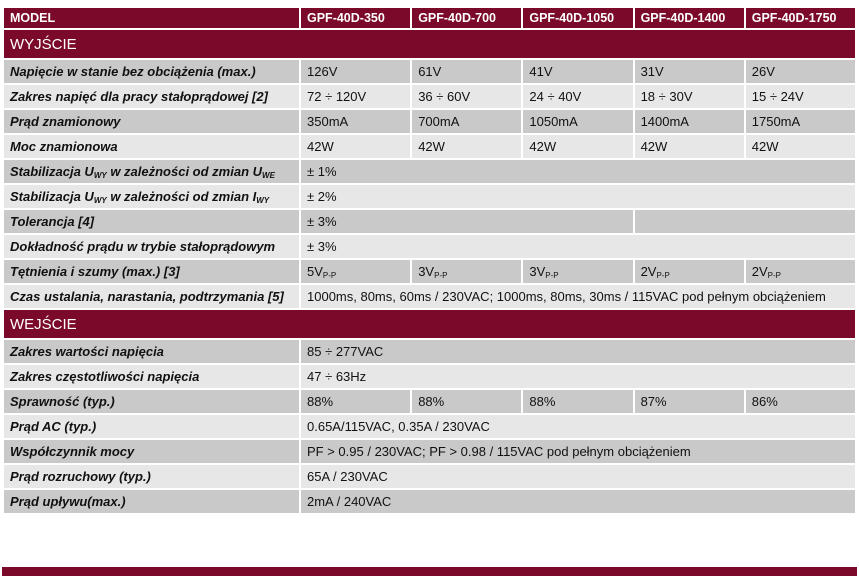 The height and width of the screenshot is (576, 859). Describe the element at coordinates (151, 501) in the screenshot. I see `row-label: Prąd upływu(max.)` at that location.